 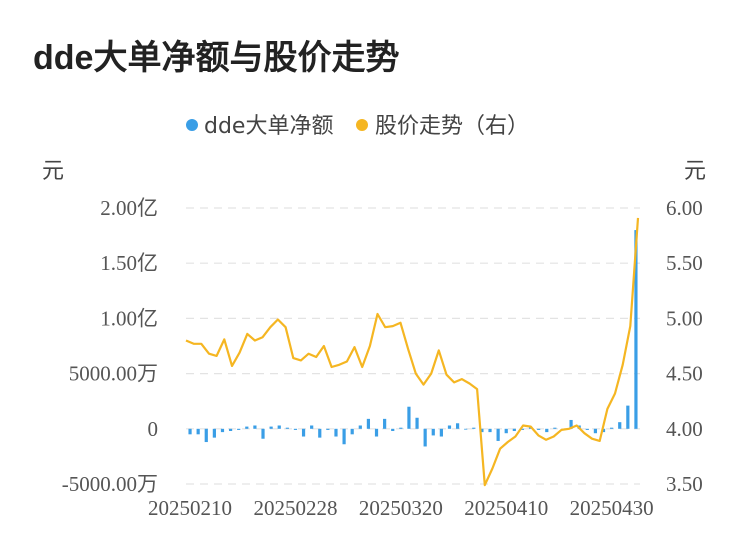 What do you see at coordinates (129, 318) in the screenshot?
I see `left-tick-label: 1.00亿` at bounding box center [129, 318].